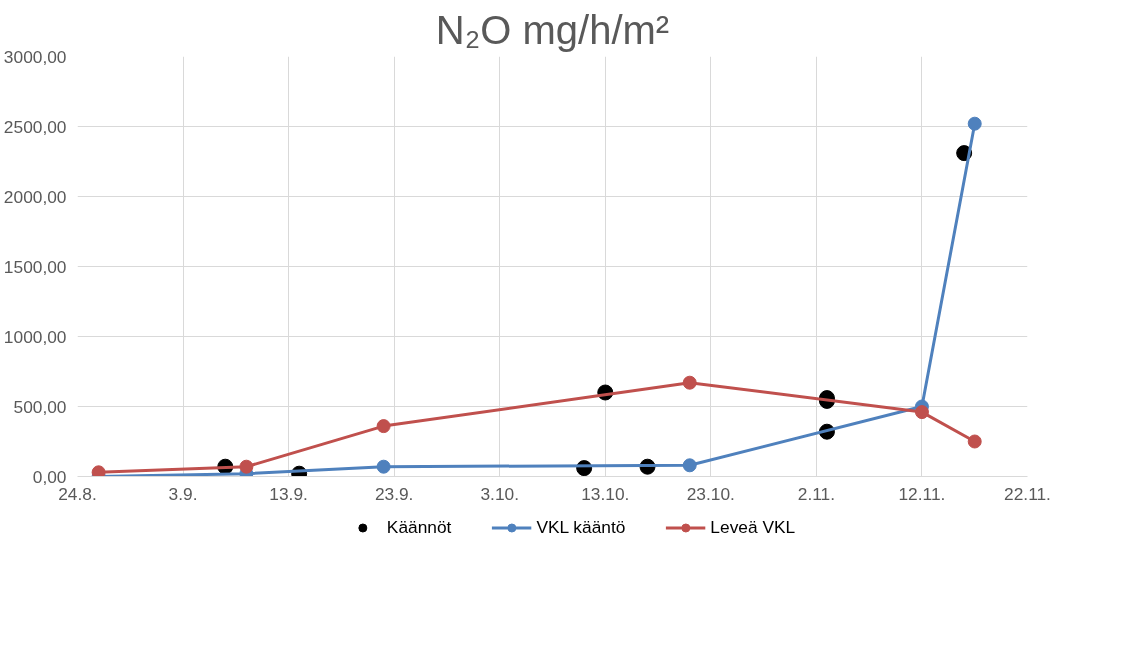 The height and width of the screenshot is (652, 1131). I want to click on legend-label: VKL kääntö, so click(581, 527).